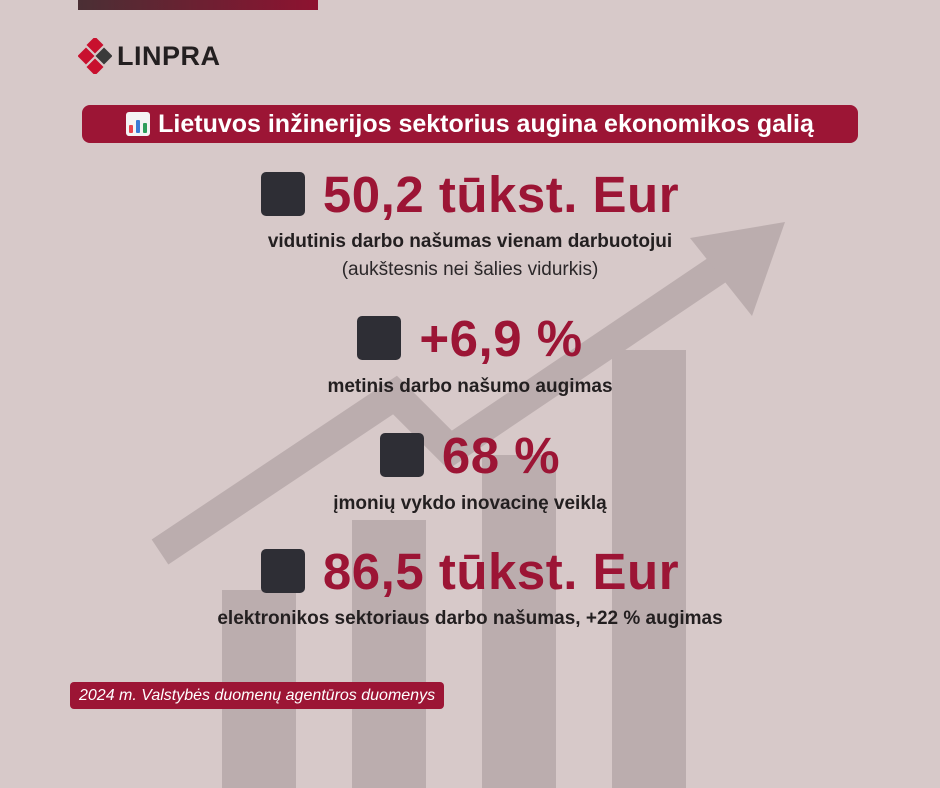 This screenshot has height=788, width=940. Describe the element at coordinates (501, 571) in the screenshot. I see `stat-value: 86,5 tūkst. Eur` at that location.